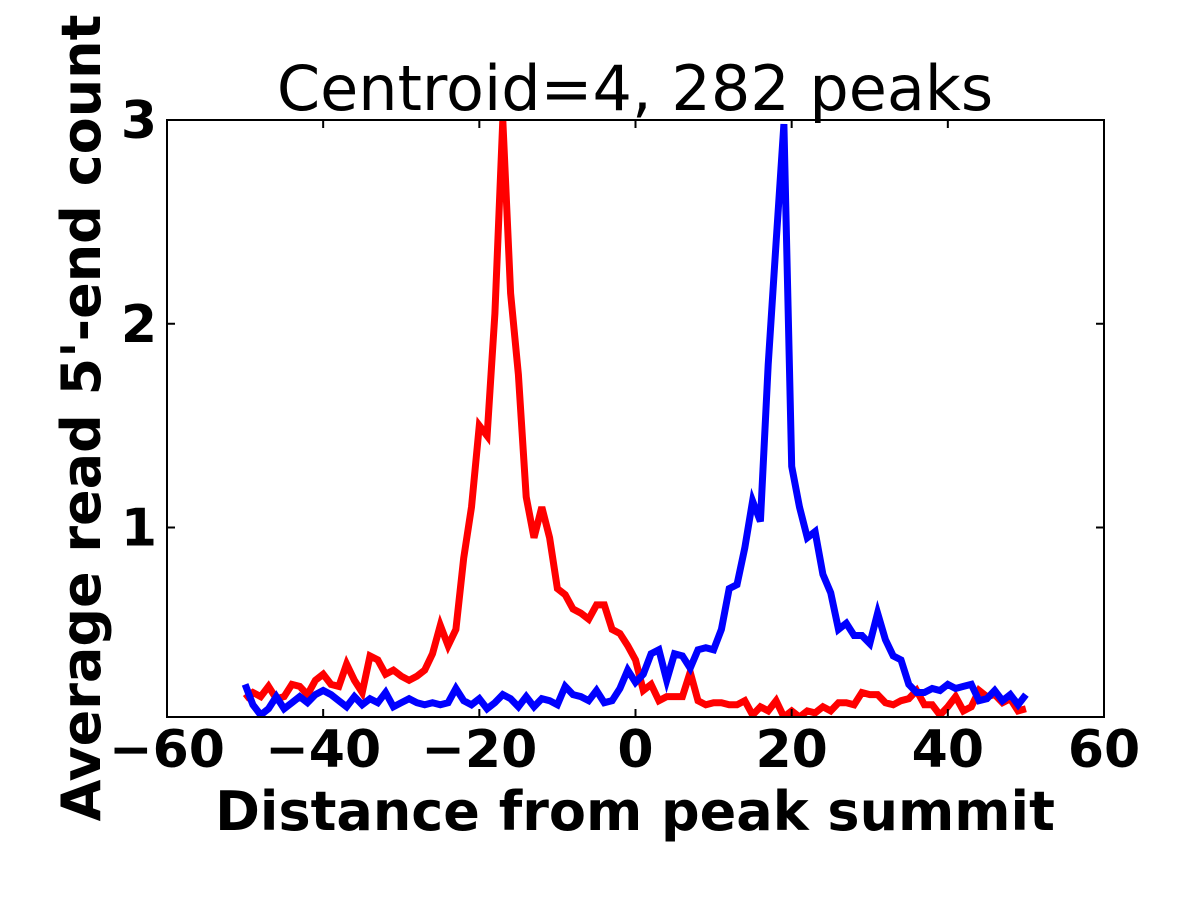 The image size is (1200, 900). I want to click on x-tick-label: 20, so click(791, 750).